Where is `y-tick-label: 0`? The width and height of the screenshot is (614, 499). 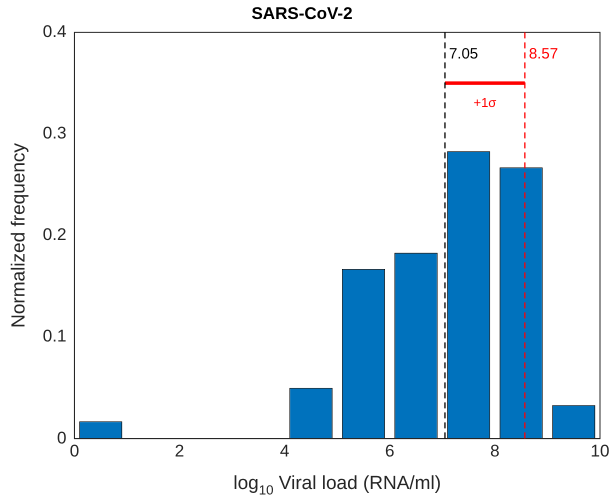
y-tick-label: 0 is located at coordinates (61, 438).